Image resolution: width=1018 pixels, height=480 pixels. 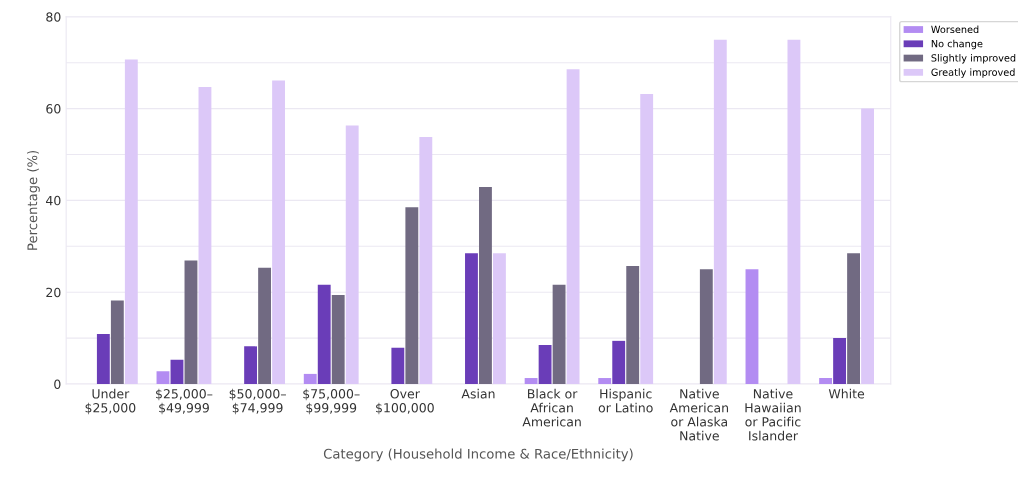 I want to click on x-tick-label: Native Hawaiian or Pacific Islander, so click(x=773, y=414).